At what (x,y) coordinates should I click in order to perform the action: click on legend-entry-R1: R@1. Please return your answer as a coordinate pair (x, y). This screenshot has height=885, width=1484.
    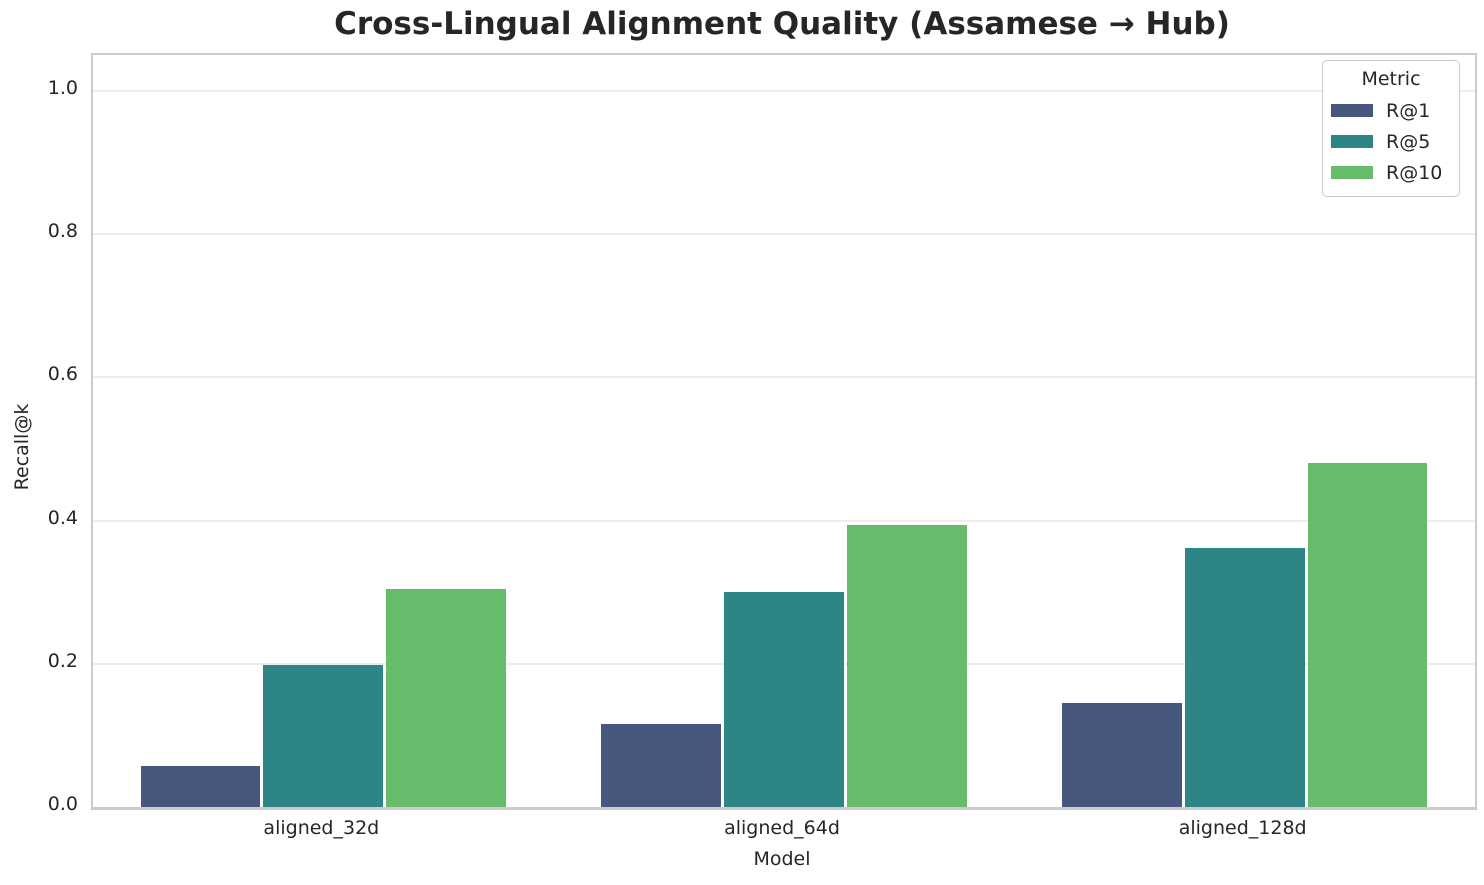
    Looking at the image, I should click on (1391, 110).